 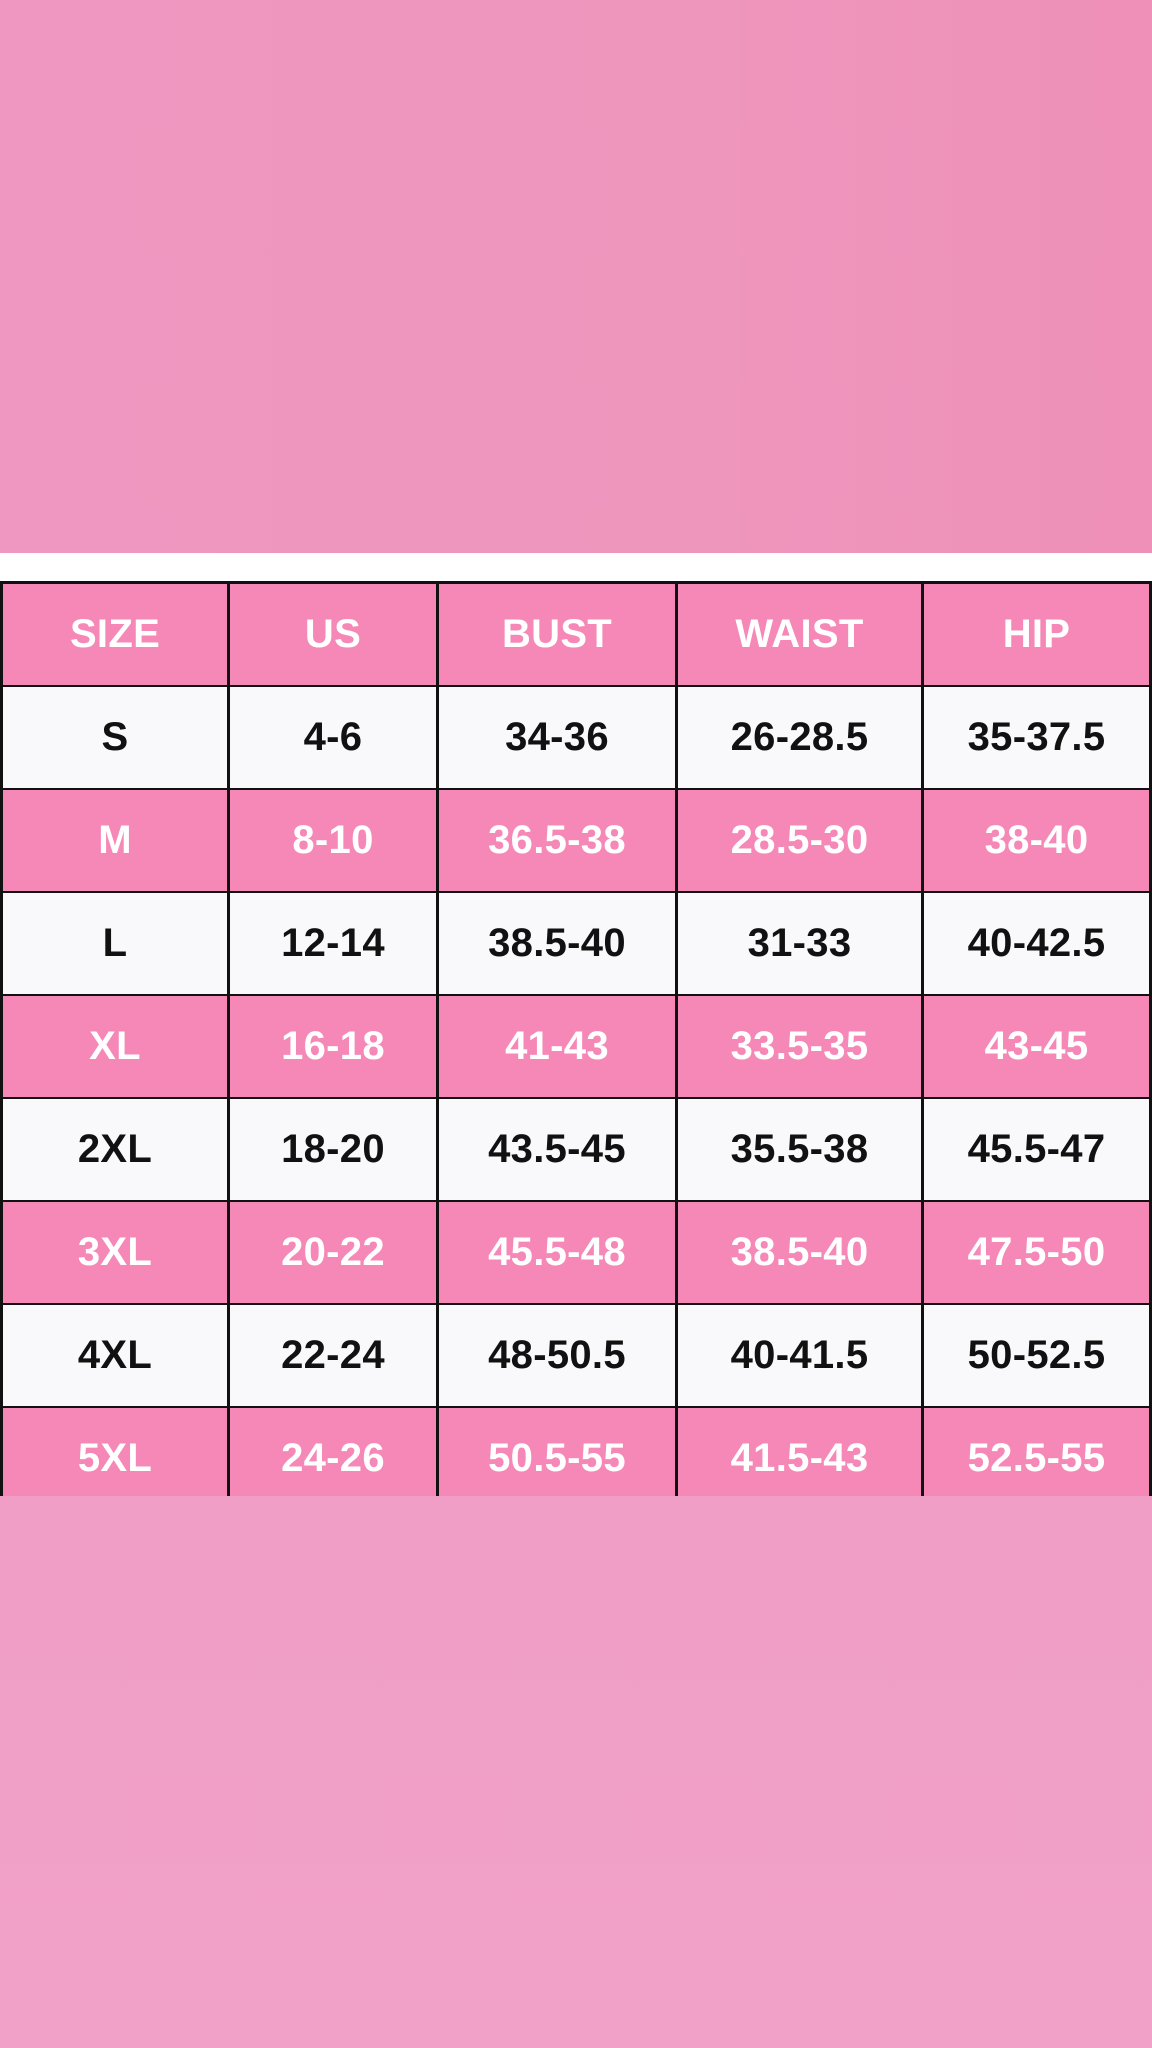 I want to click on table-row: M 8-10 36.5-38 28.5-30 38-40, so click(x=576, y=840).